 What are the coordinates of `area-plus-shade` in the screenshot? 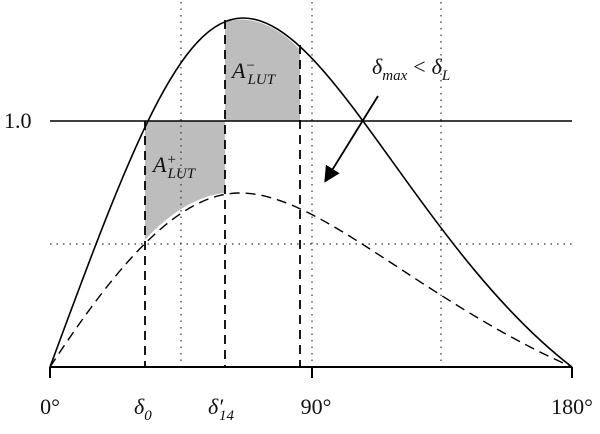 It's located at (185, 180).